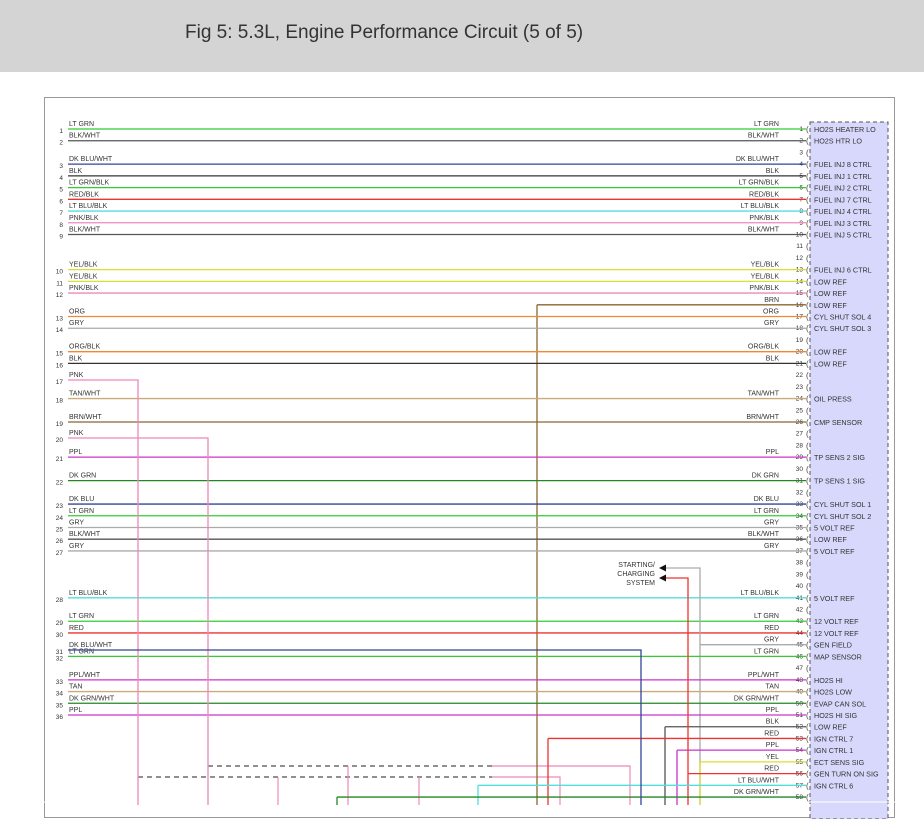  I want to click on left-label: PPL, so click(75, 452).